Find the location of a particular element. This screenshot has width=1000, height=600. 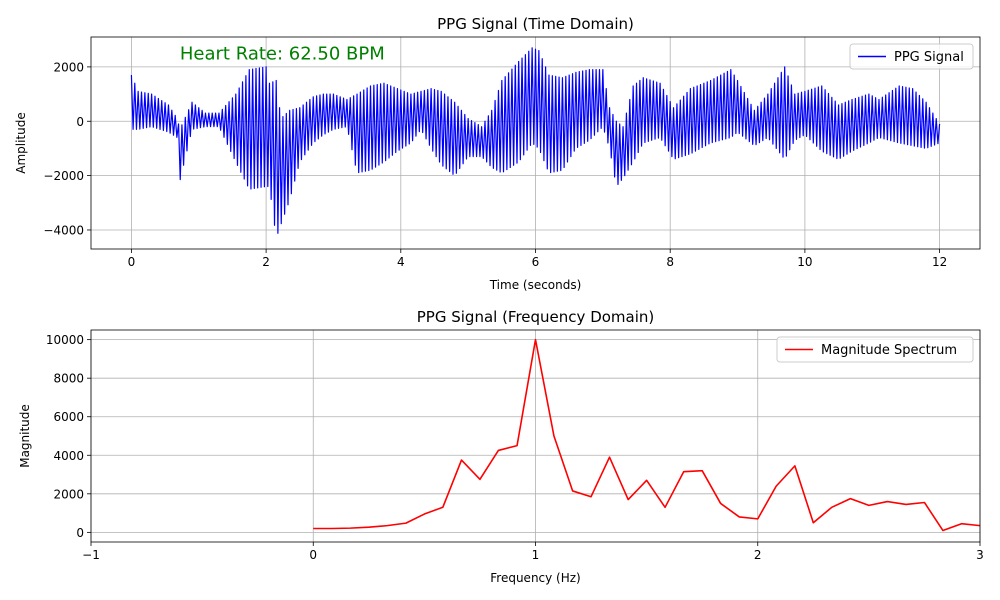

x-axis-label: Time (seconds) is located at coordinates (535, 285).